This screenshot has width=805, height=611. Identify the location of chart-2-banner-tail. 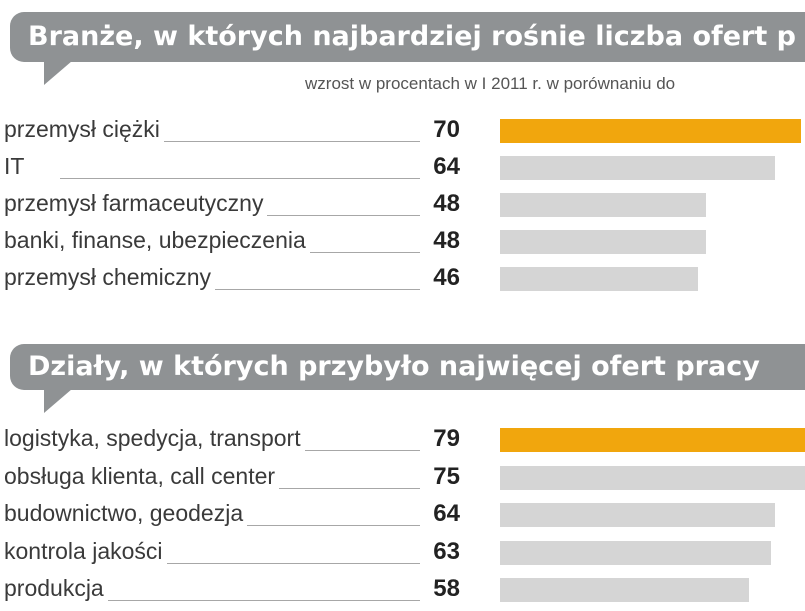
(58, 401).